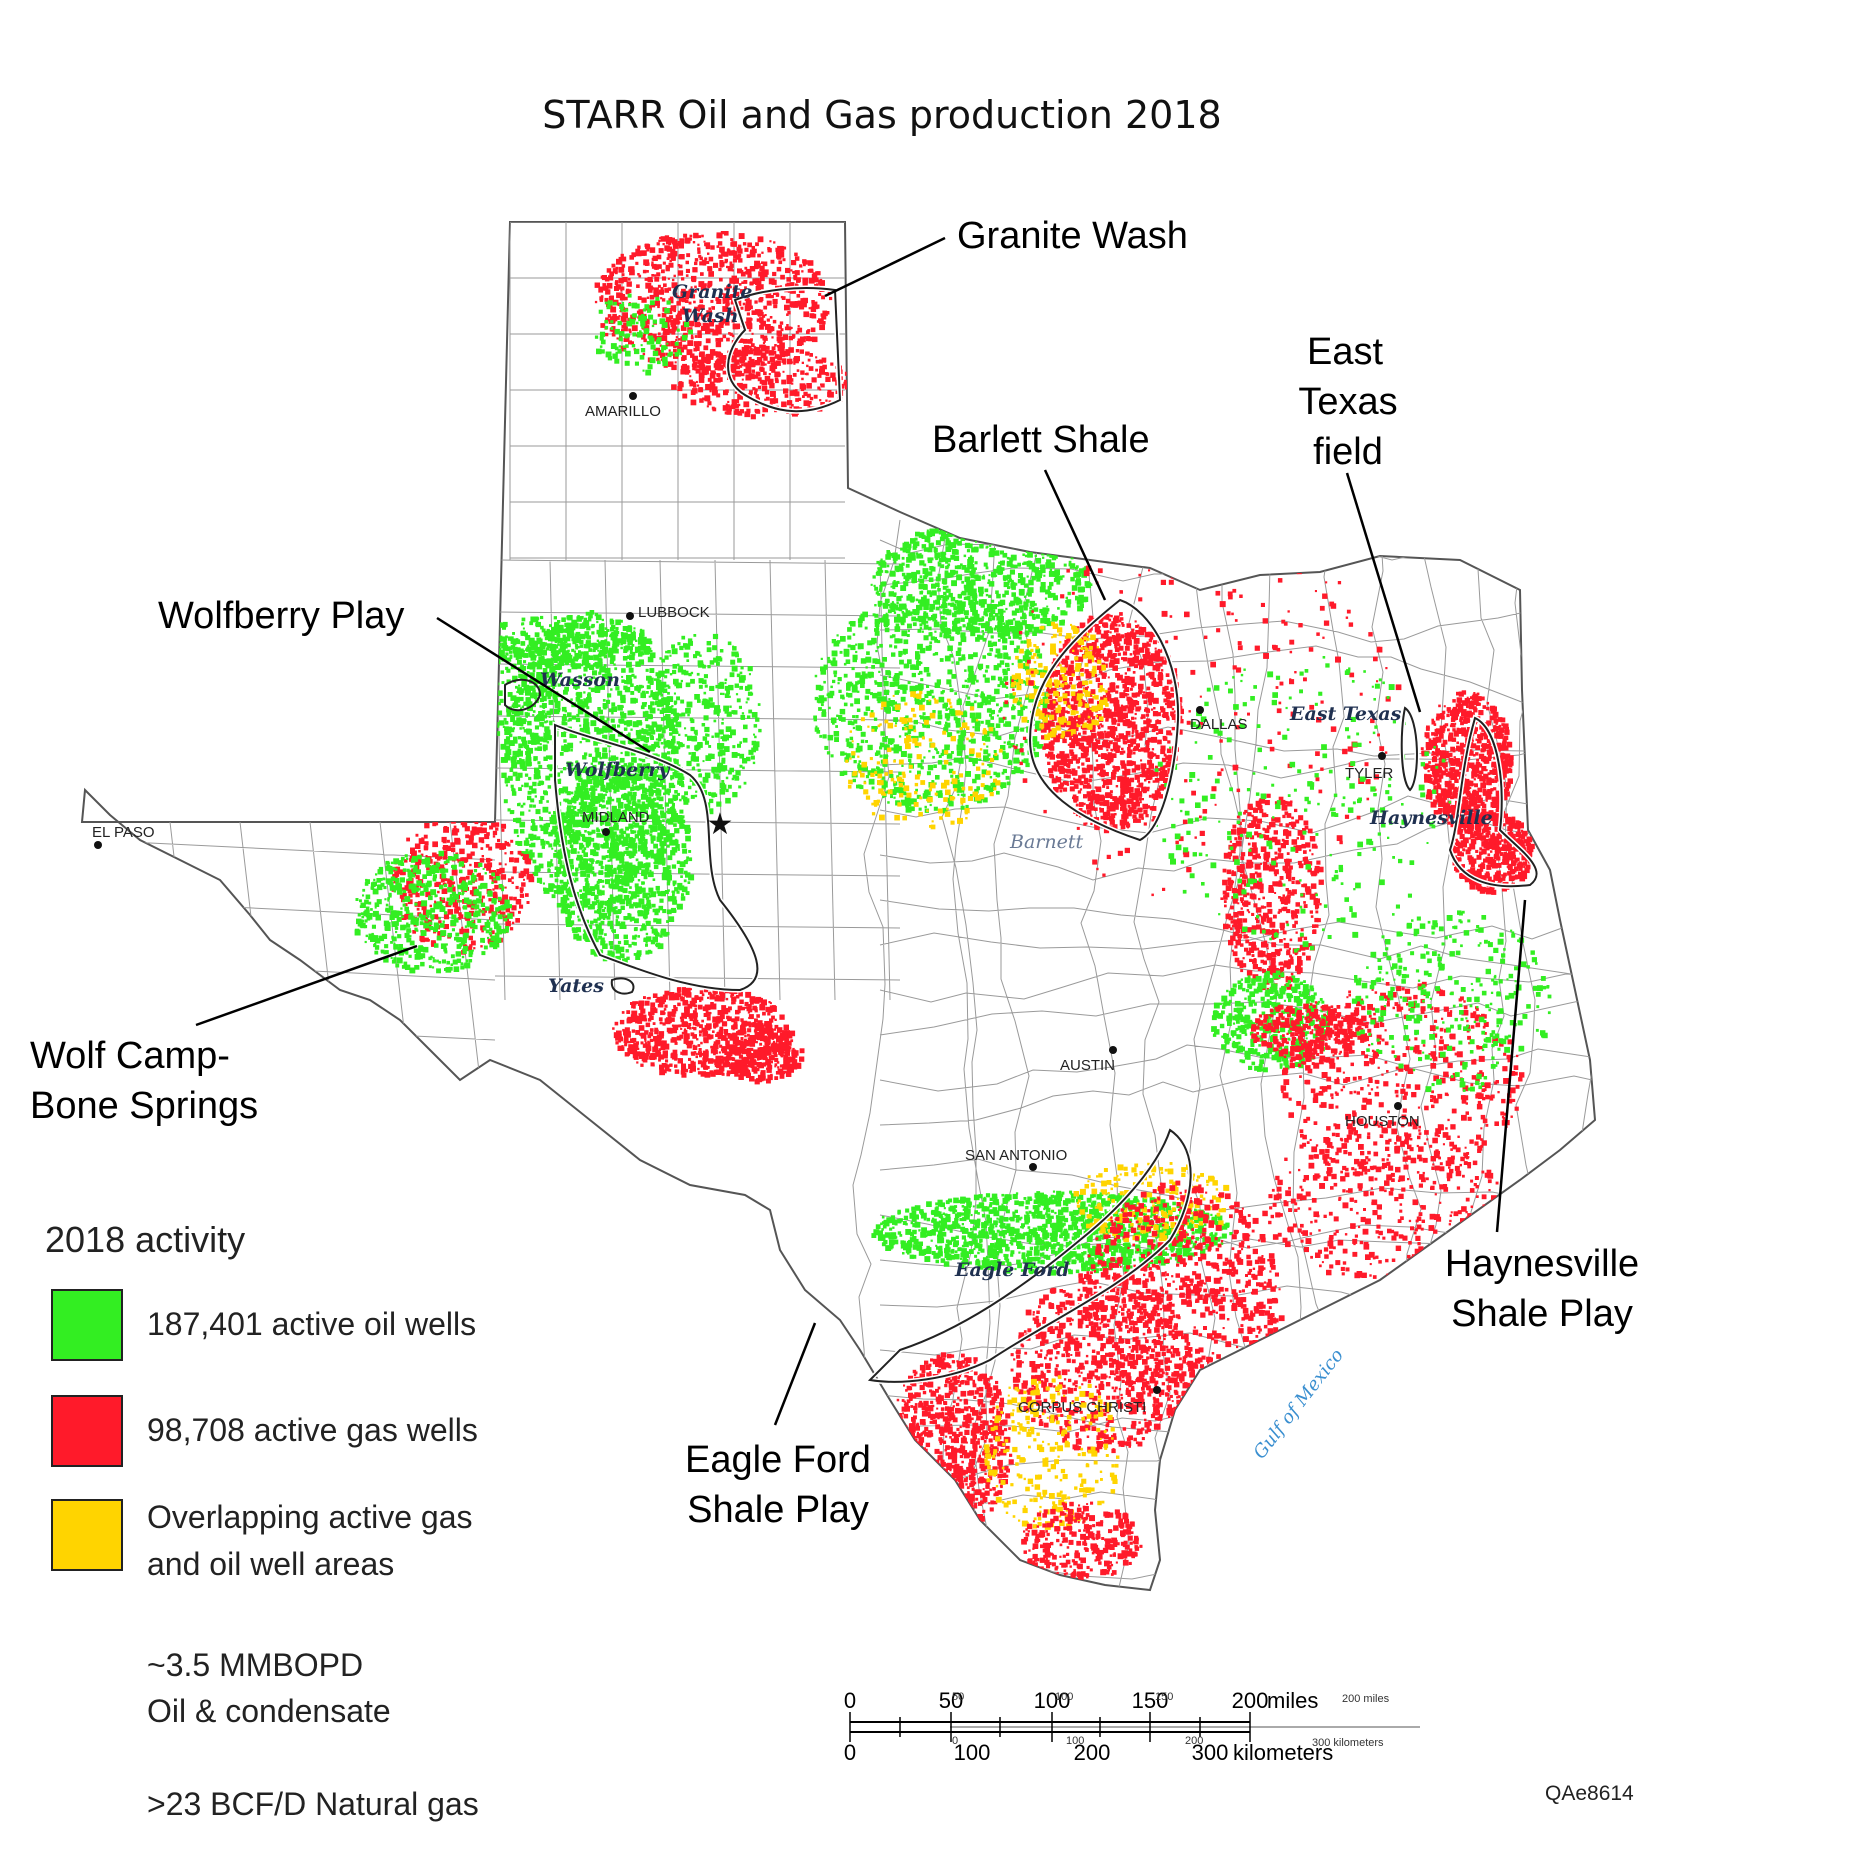  What do you see at coordinates (1347, 402) in the screenshot?
I see `callout-east-texas-2: Texas` at bounding box center [1347, 402].